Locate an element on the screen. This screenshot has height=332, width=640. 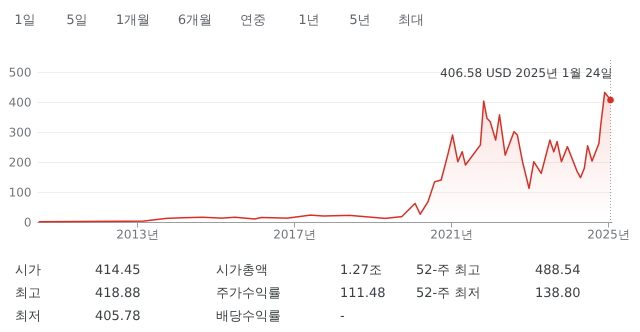
text: 5일 is located at coordinates (77, 20).